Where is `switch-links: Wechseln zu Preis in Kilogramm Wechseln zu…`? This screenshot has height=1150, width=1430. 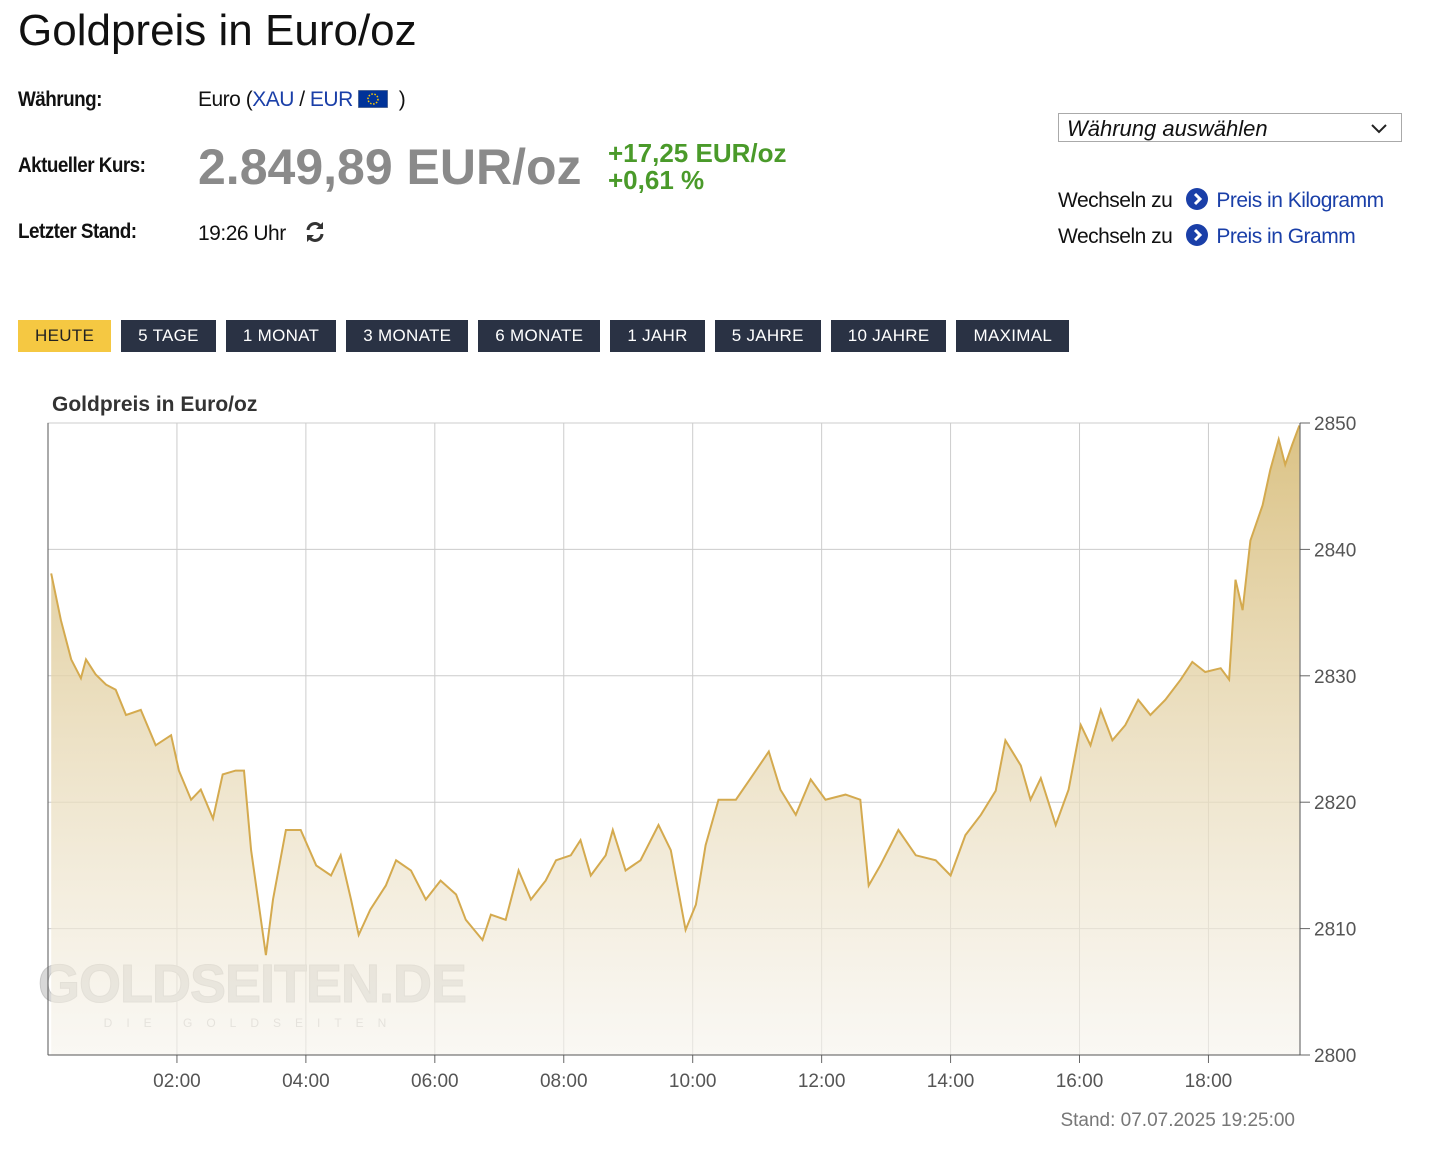 switch-links: Wechseln zu Preis in Kilogramm Wechseln zu… is located at coordinates (1221, 219).